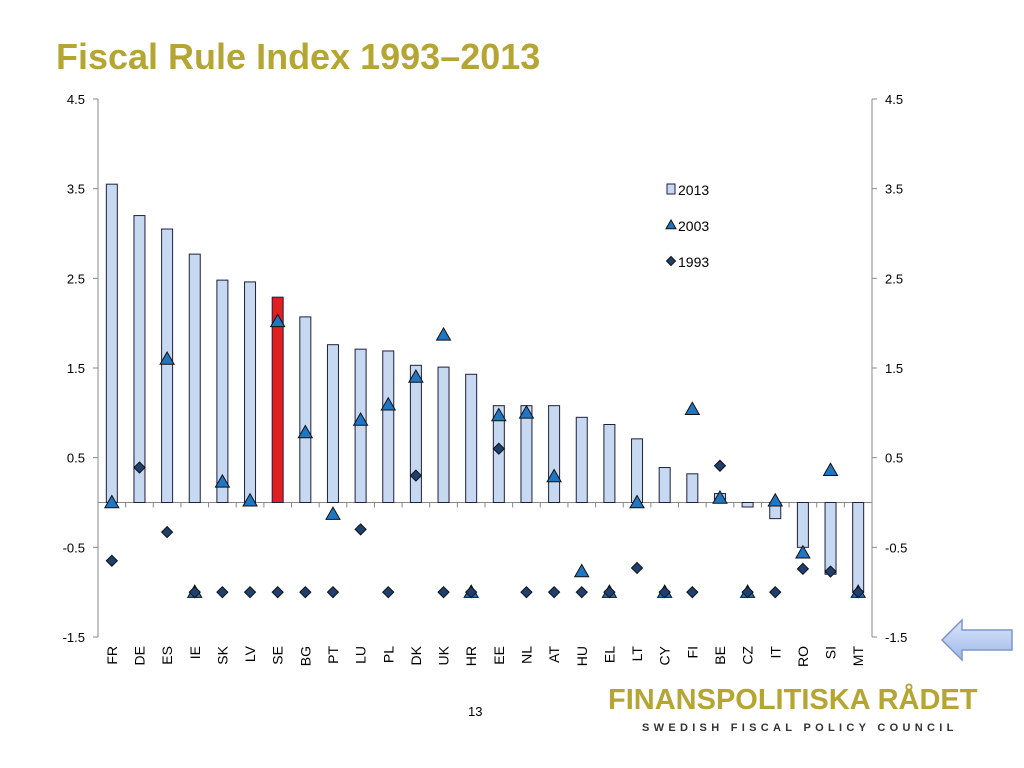 This screenshot has height=768, width=1024. Describe the element at coordinates (581, 460) in the screenshot. I see `bar-2013-HU` at that location.